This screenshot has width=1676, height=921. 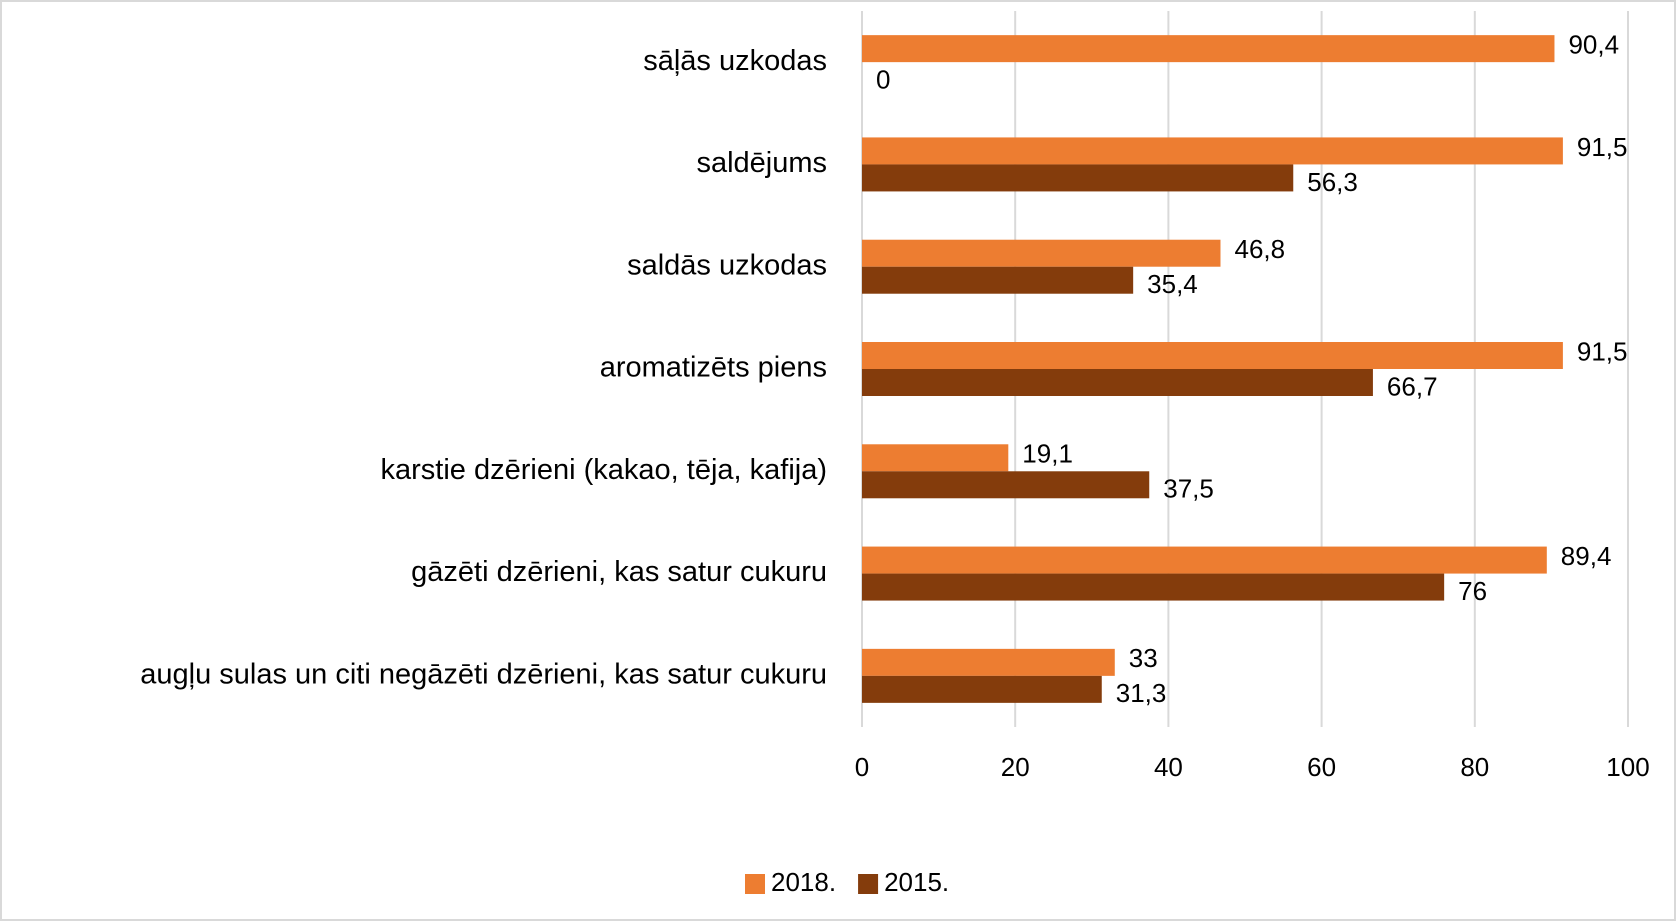 I want to click on data-label: 90,4, so click(x=1593, y=45).